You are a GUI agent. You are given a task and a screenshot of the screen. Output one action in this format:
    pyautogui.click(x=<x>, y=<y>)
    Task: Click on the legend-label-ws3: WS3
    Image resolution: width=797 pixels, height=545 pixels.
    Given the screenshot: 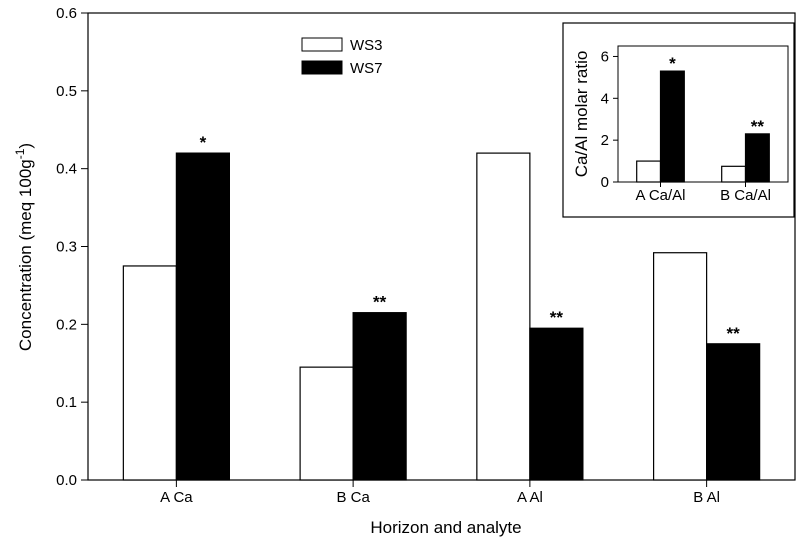 What is the action you would take?
    pyautogui.click(x=366, y=45)
    